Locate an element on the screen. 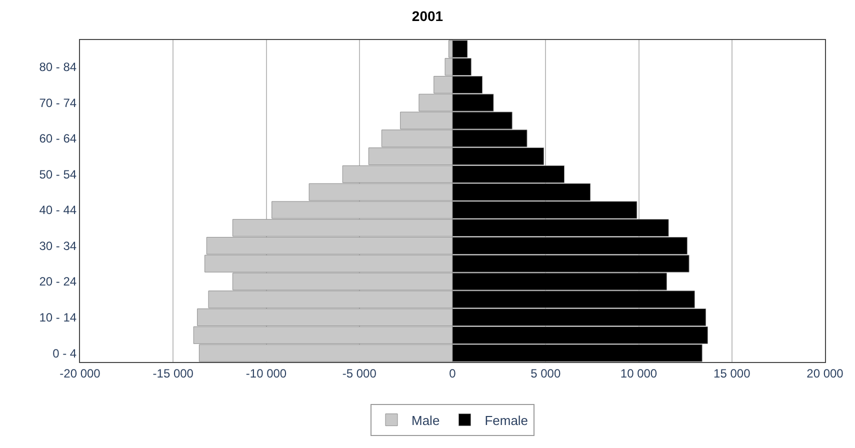  x-tick-label: 5 000 is located at coordinates (545, 373).